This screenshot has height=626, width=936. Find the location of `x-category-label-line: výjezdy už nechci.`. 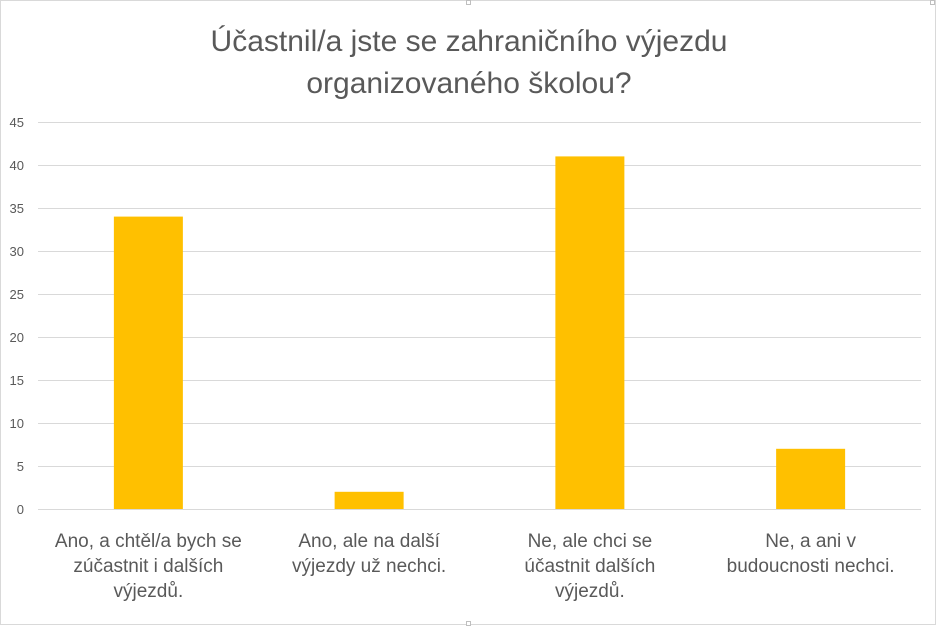

x-category-label-line: výjezdy už nechci. is located at coordinates (369, 566).